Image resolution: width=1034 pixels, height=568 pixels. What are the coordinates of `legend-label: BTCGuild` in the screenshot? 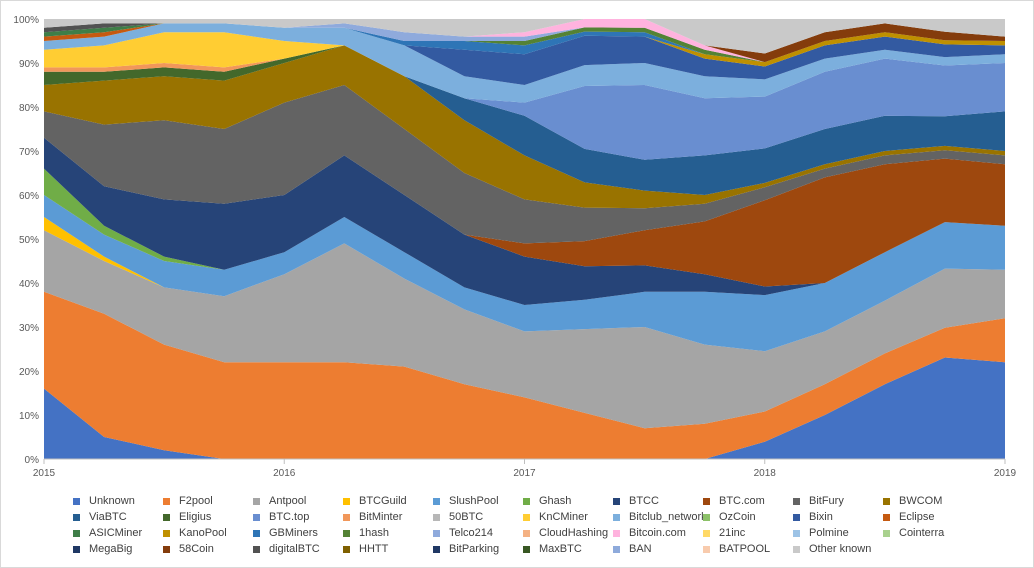 It's located at (383, 501).